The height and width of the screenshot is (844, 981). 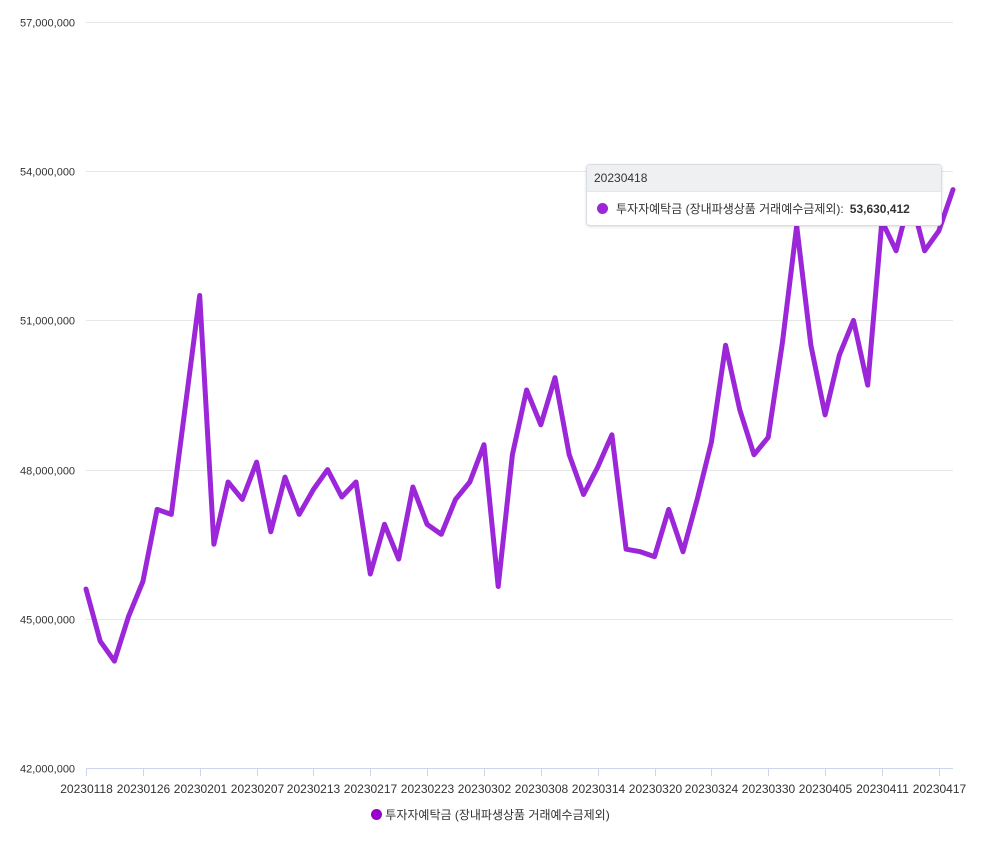 What do you see at coordinates (47, 173) in the screenshot?
I see `y-tick-label: 54,000,000` at bounding box center [47, 173].